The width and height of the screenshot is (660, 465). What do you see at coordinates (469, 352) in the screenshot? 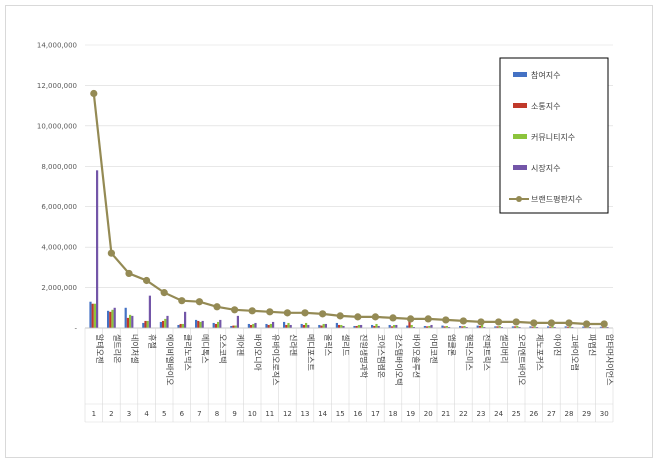
I see `category-label: 헬릭스미스` at bounding box center [469, 352].